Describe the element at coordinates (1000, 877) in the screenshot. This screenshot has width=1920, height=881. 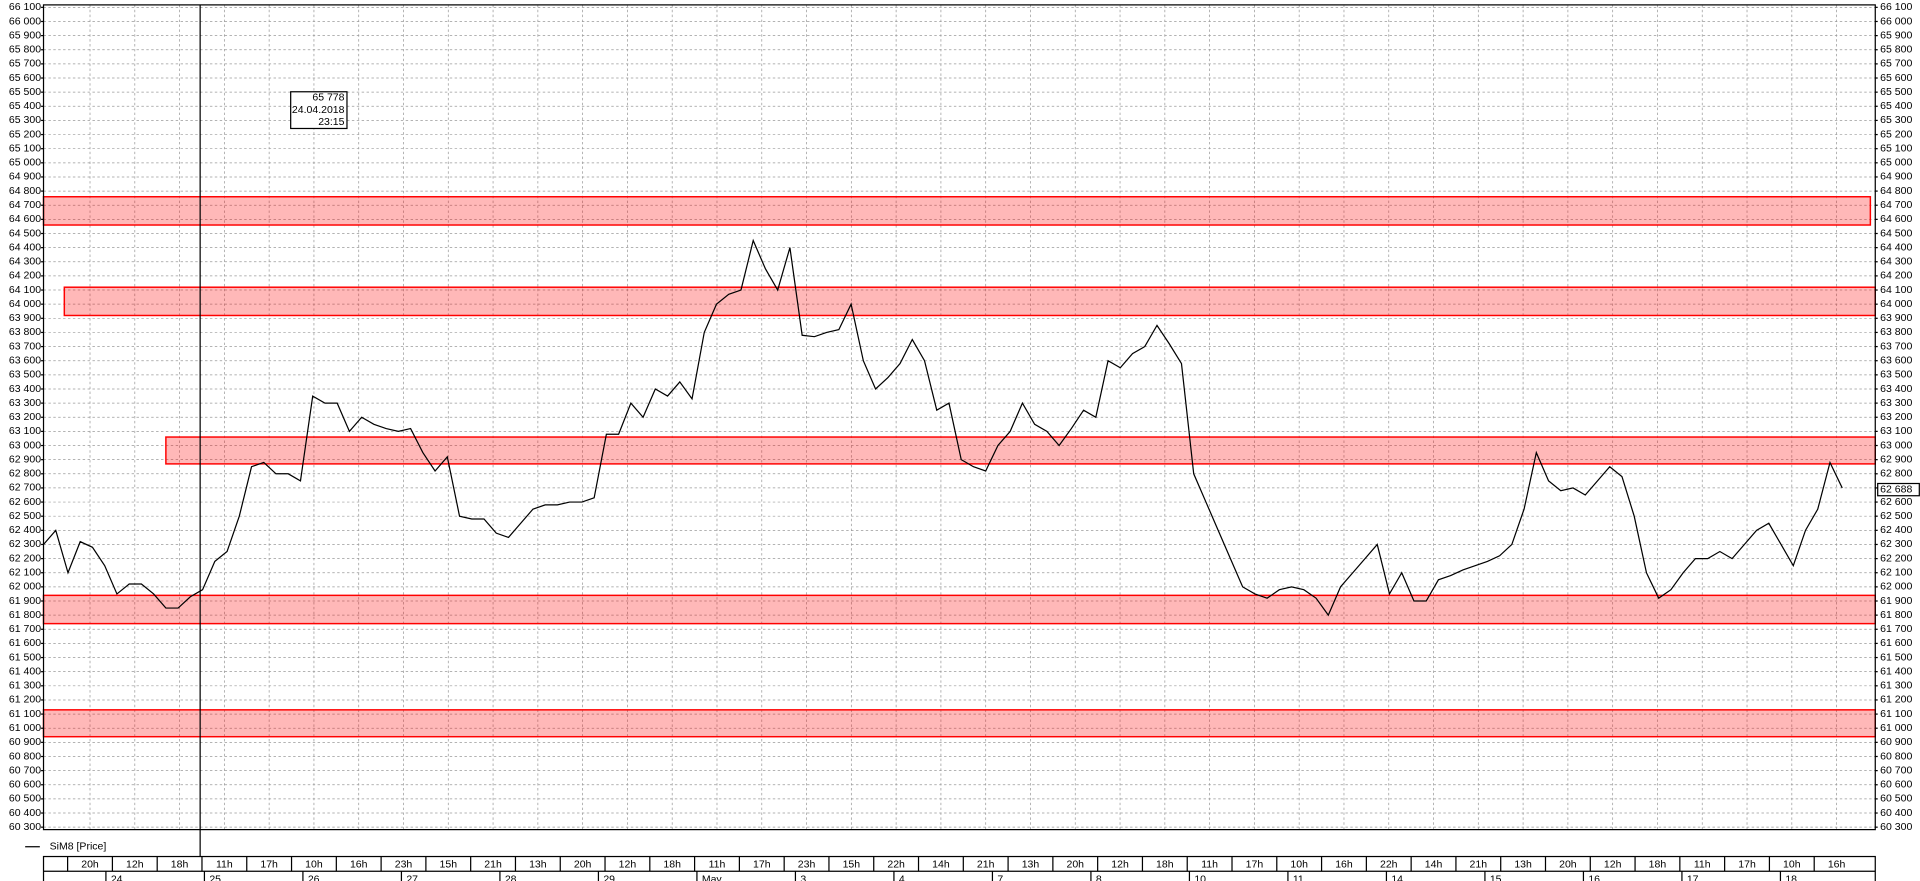
I see `day-label: 7` at that location.